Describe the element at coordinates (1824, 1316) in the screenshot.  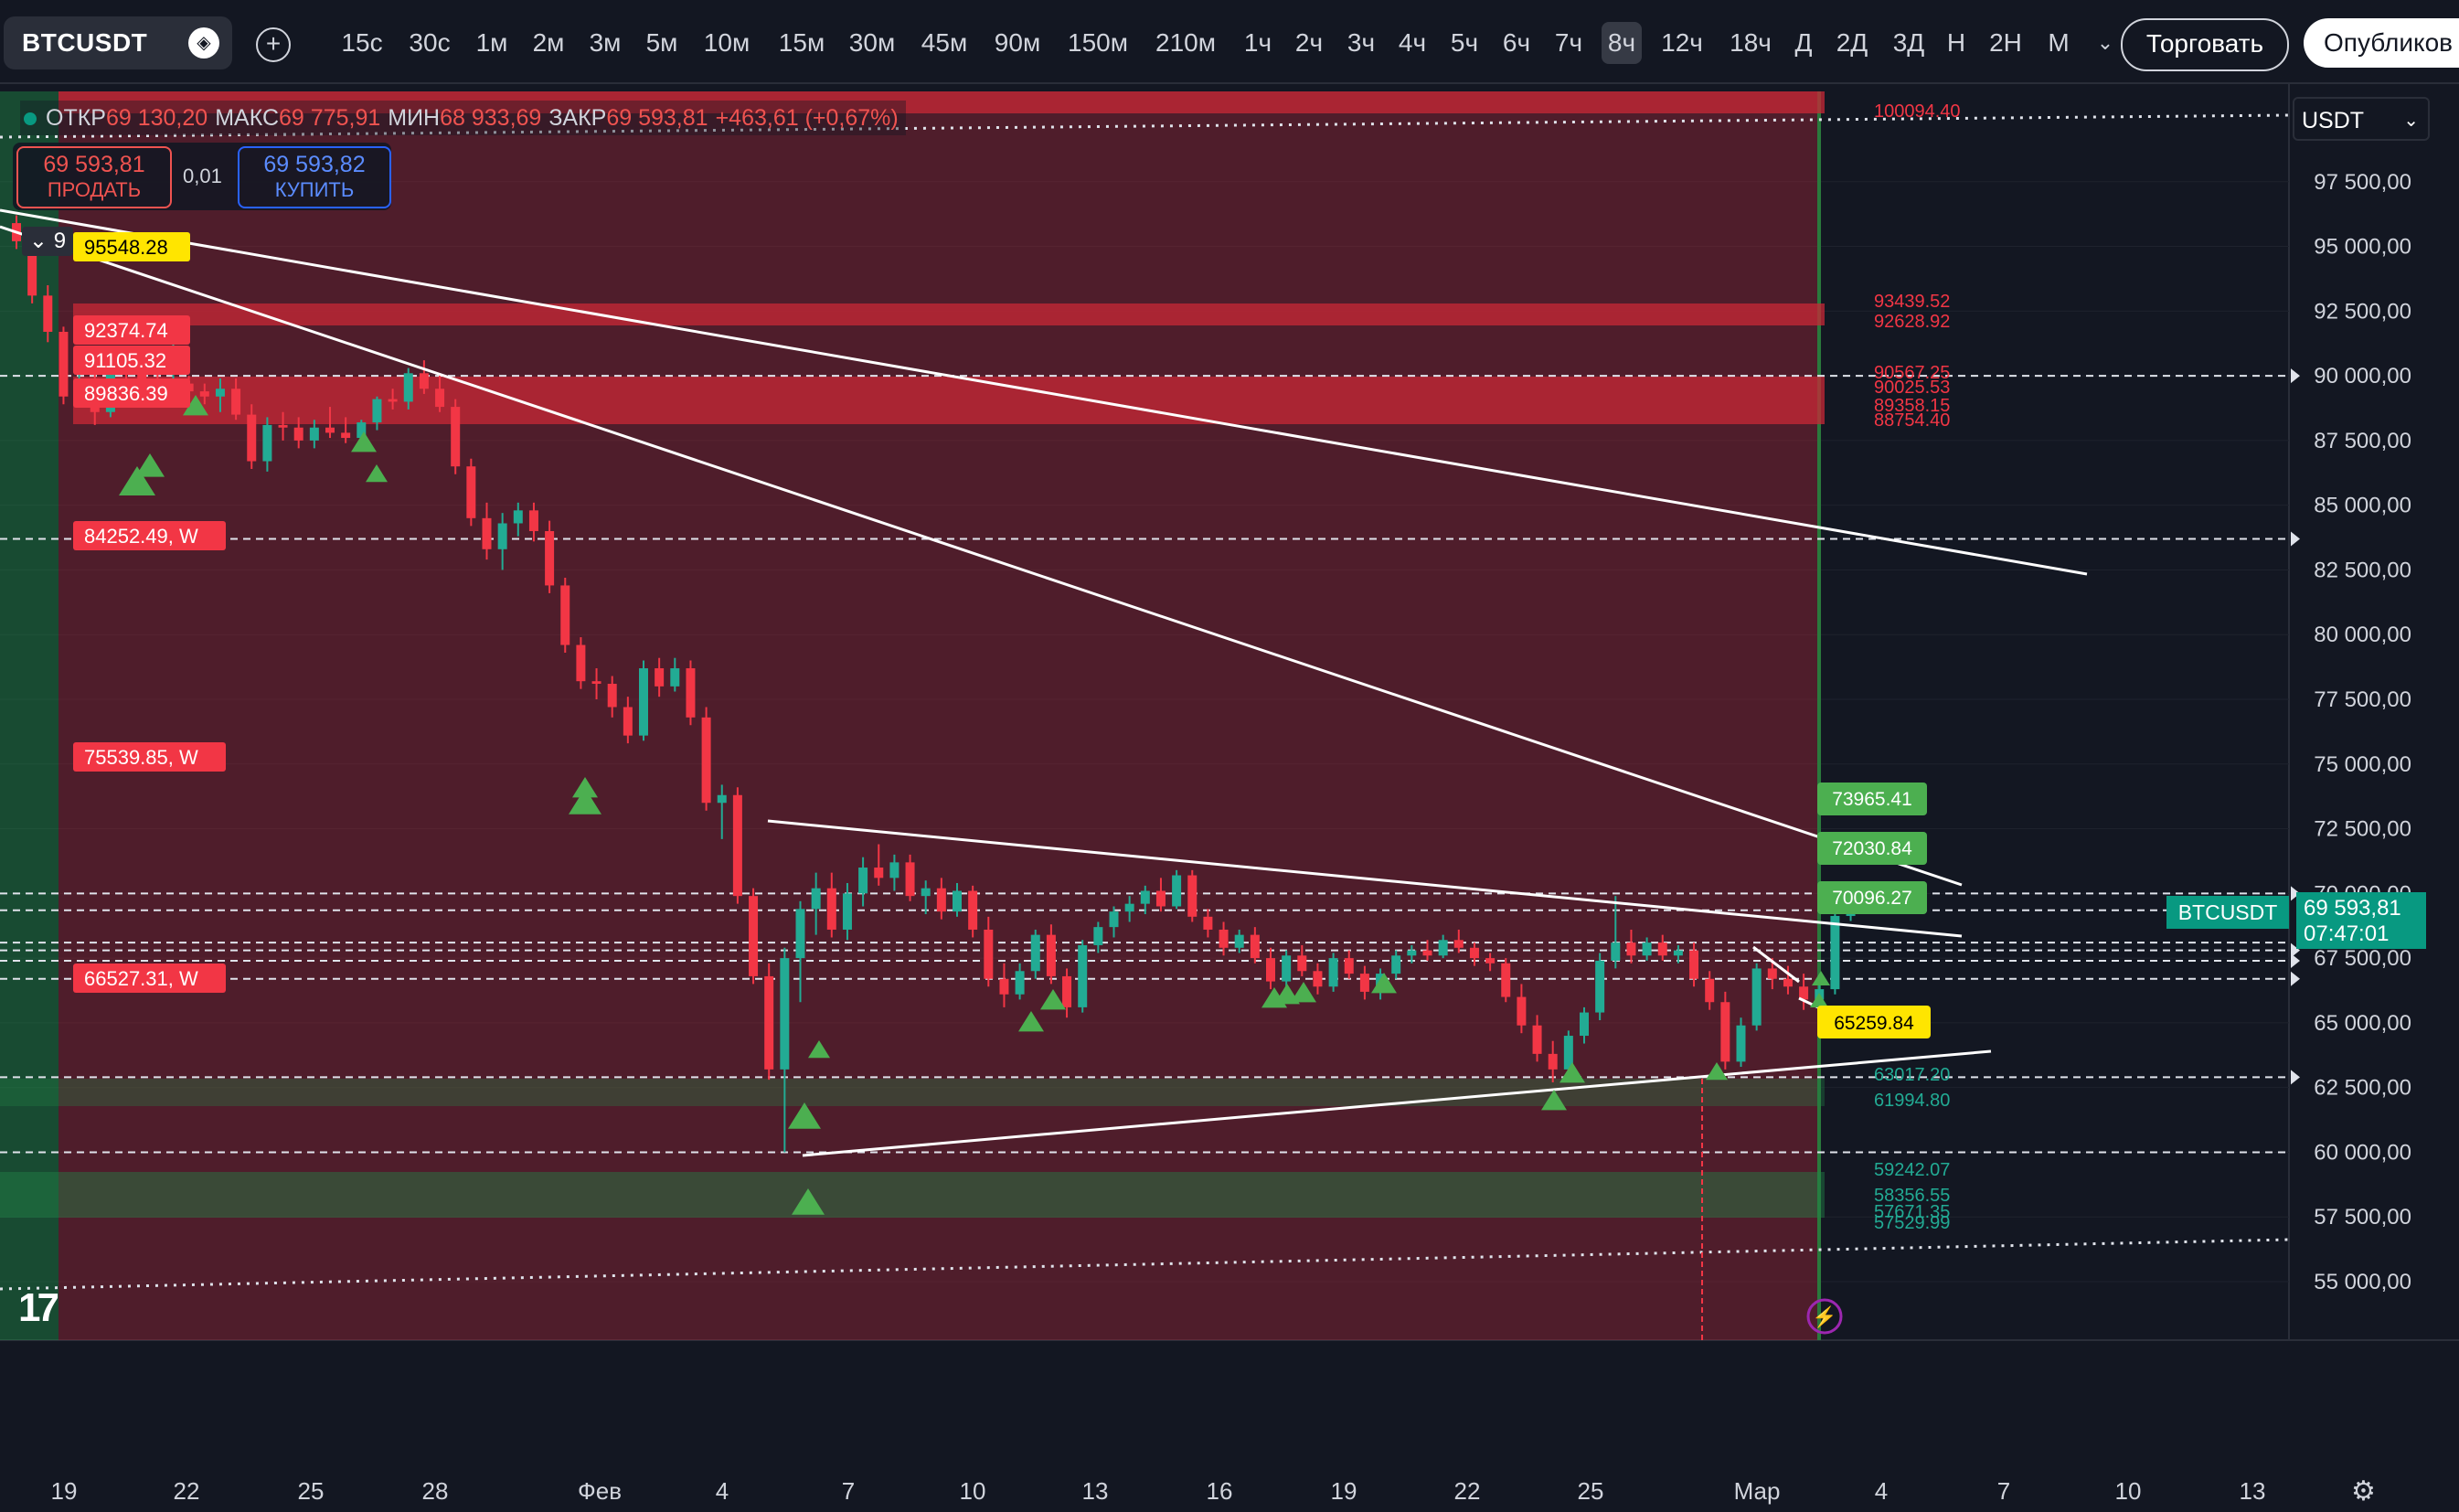
I see `alert-lightning-icon` at that location.